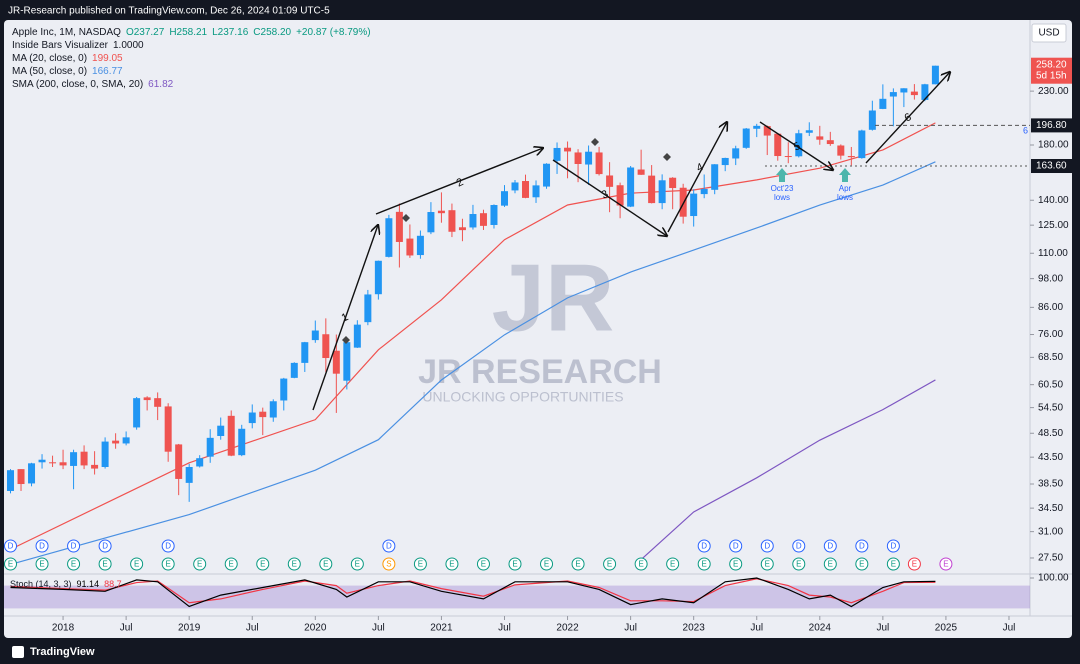 The height and width of the screenshot is (664, 1080). What do you see at coordinates (107, 71) in the screenshot?
I see `ma-value: 166.77` at bounding box center [107, 71].